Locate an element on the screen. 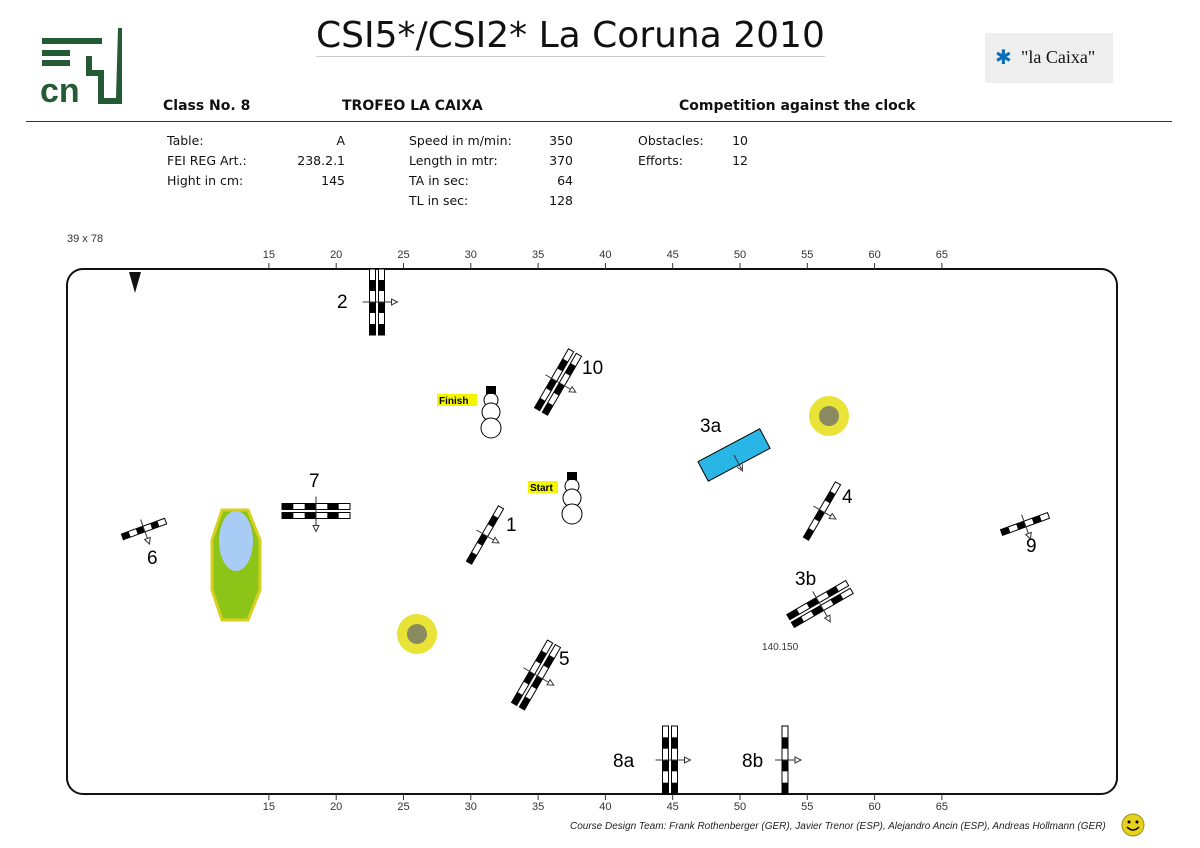  info-value: 370 is located at coordinates (561, 160).